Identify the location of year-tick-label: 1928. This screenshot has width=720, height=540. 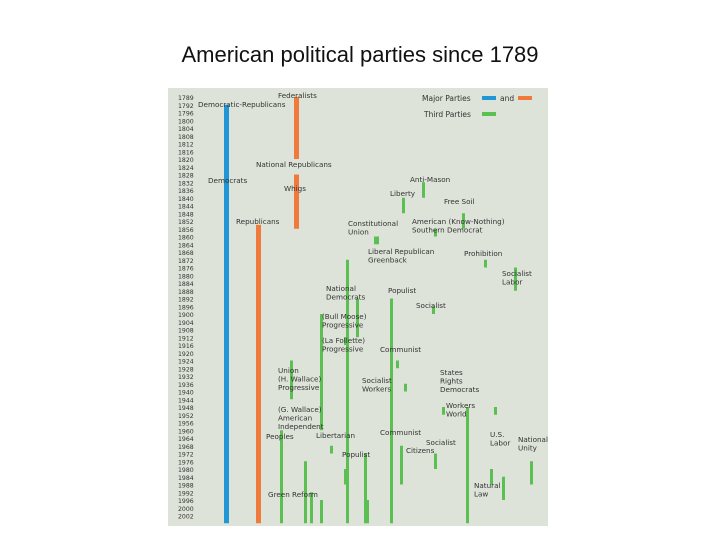
(186, 369).